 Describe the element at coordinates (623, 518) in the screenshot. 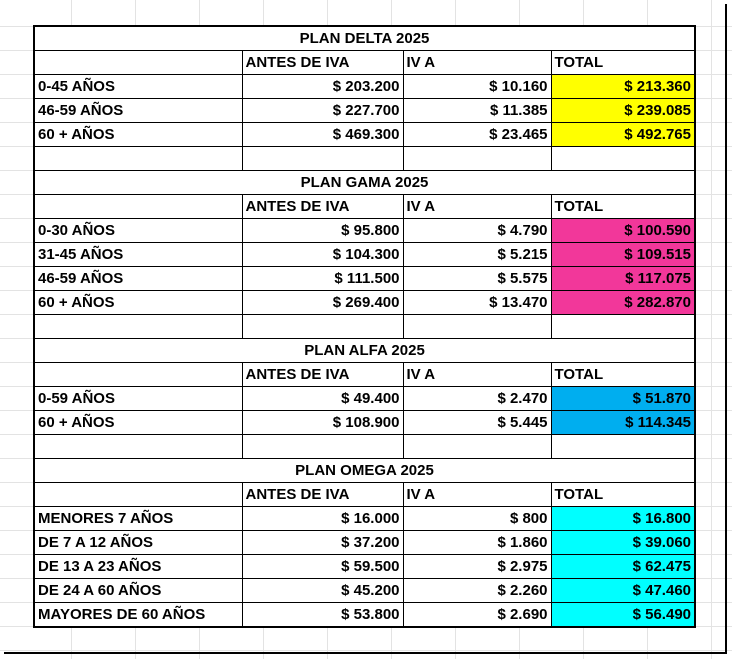

I see `total-cell: $ 16.800` at that location.